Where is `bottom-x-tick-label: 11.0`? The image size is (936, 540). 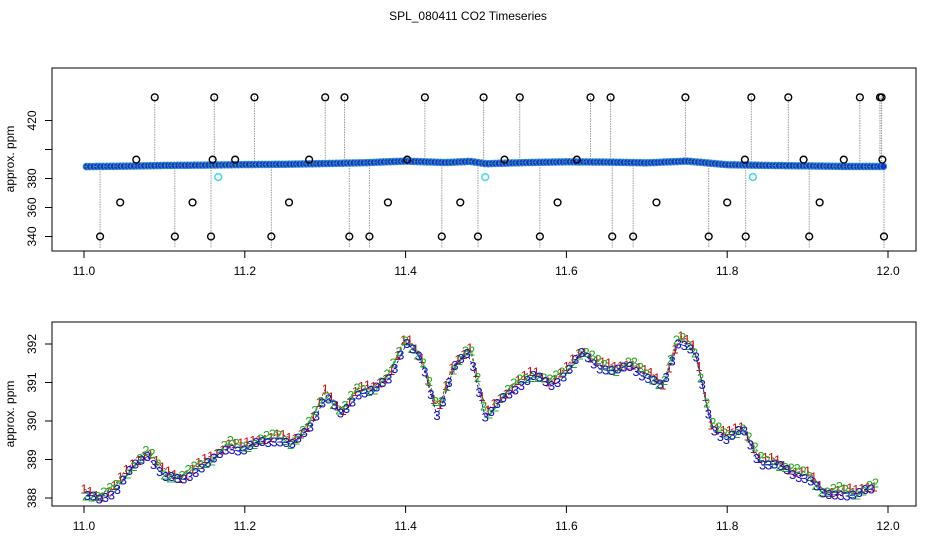
bottom-x-tick-label: 11.0 is located at coordinates (84, 526).